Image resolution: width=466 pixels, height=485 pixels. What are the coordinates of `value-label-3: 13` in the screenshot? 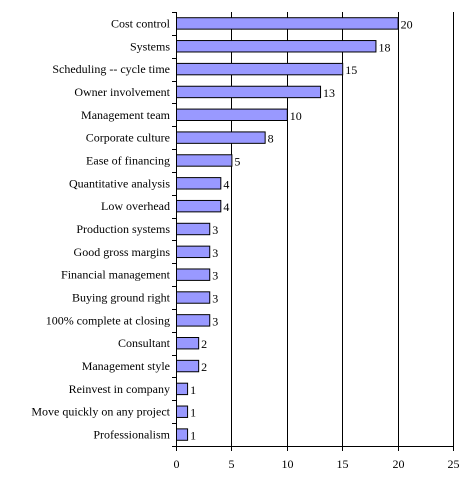 It's located at (329, 93).